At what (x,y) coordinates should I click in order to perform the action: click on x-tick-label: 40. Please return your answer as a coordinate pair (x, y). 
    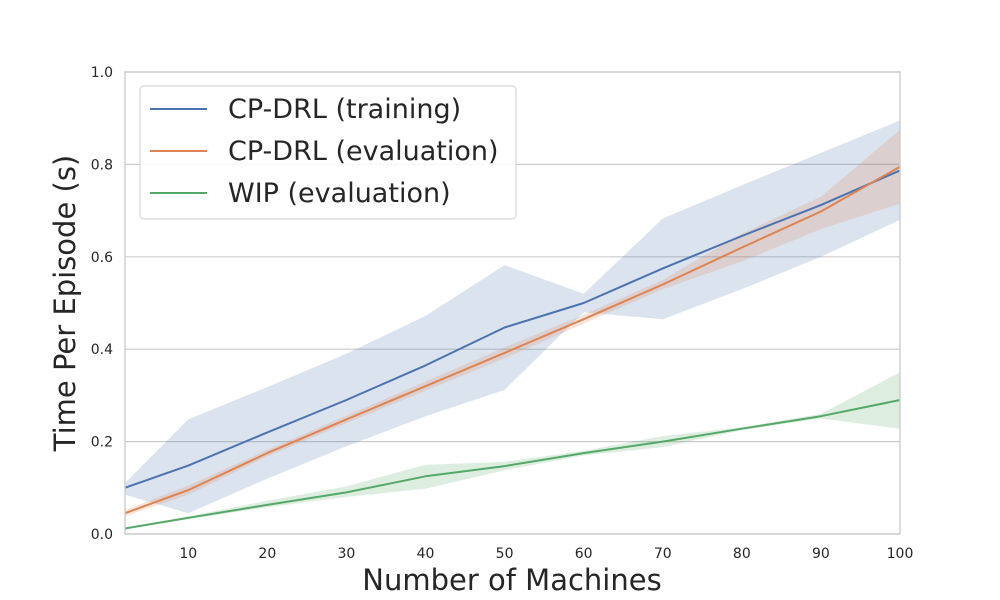
    Looking at the image, I should click on (426, 554).